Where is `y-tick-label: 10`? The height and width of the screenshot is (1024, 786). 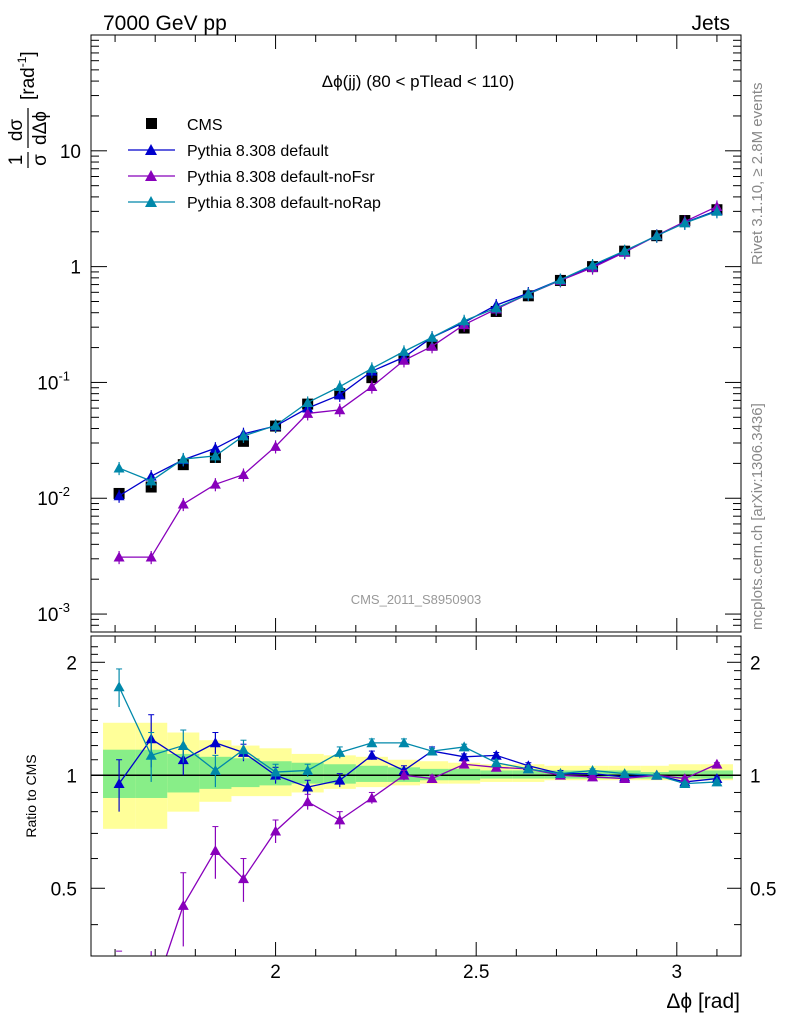 y-tick-label: 10 is located at coordinates (70, 152).